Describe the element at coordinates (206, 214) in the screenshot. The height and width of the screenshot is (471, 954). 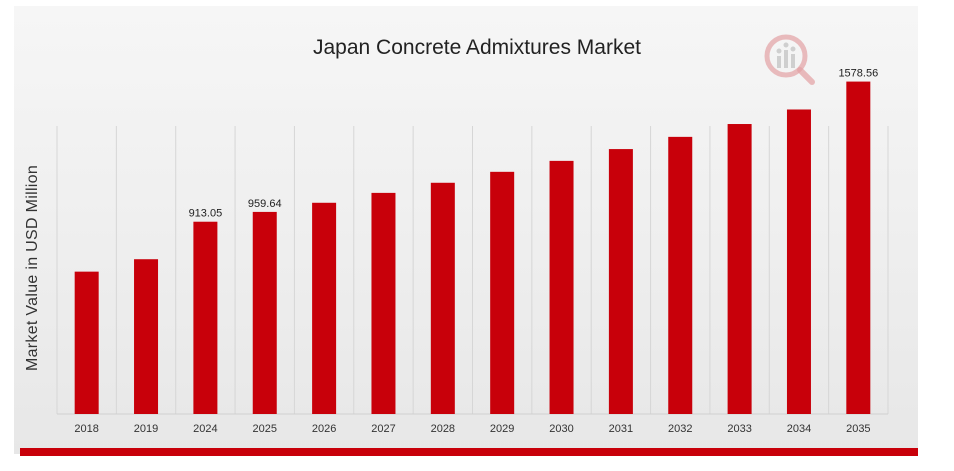
I see `data-label-2024: 913.05` at that location.